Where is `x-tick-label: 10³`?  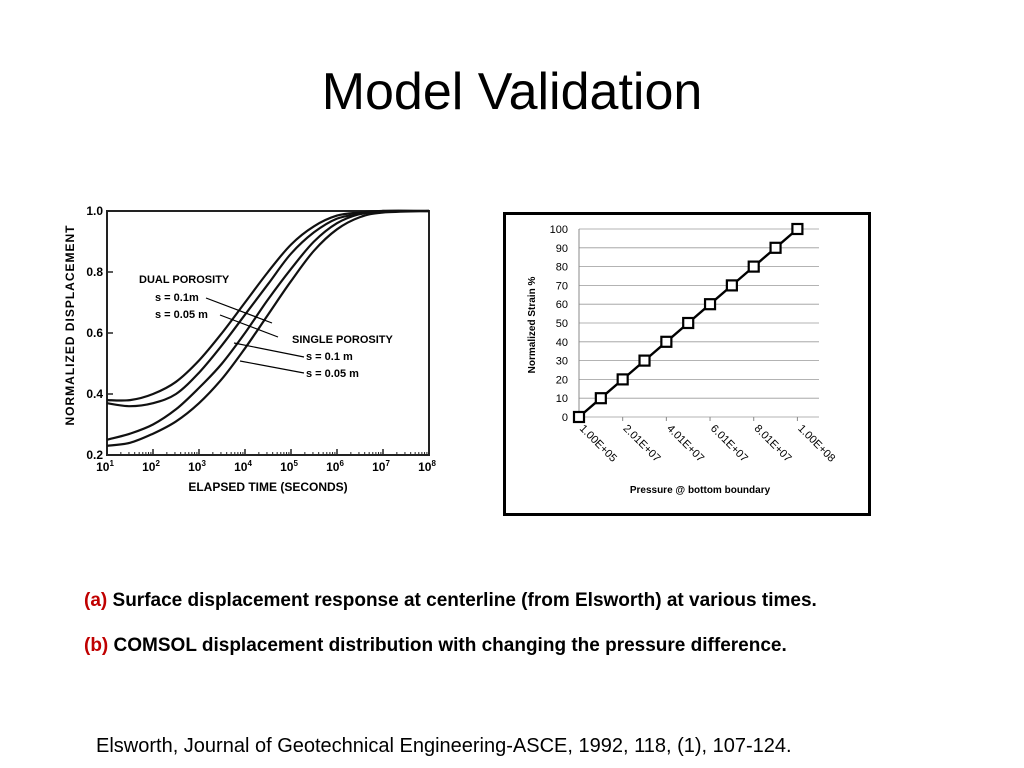
x-tick-label: 10³ is located at coordinates (197, 466).